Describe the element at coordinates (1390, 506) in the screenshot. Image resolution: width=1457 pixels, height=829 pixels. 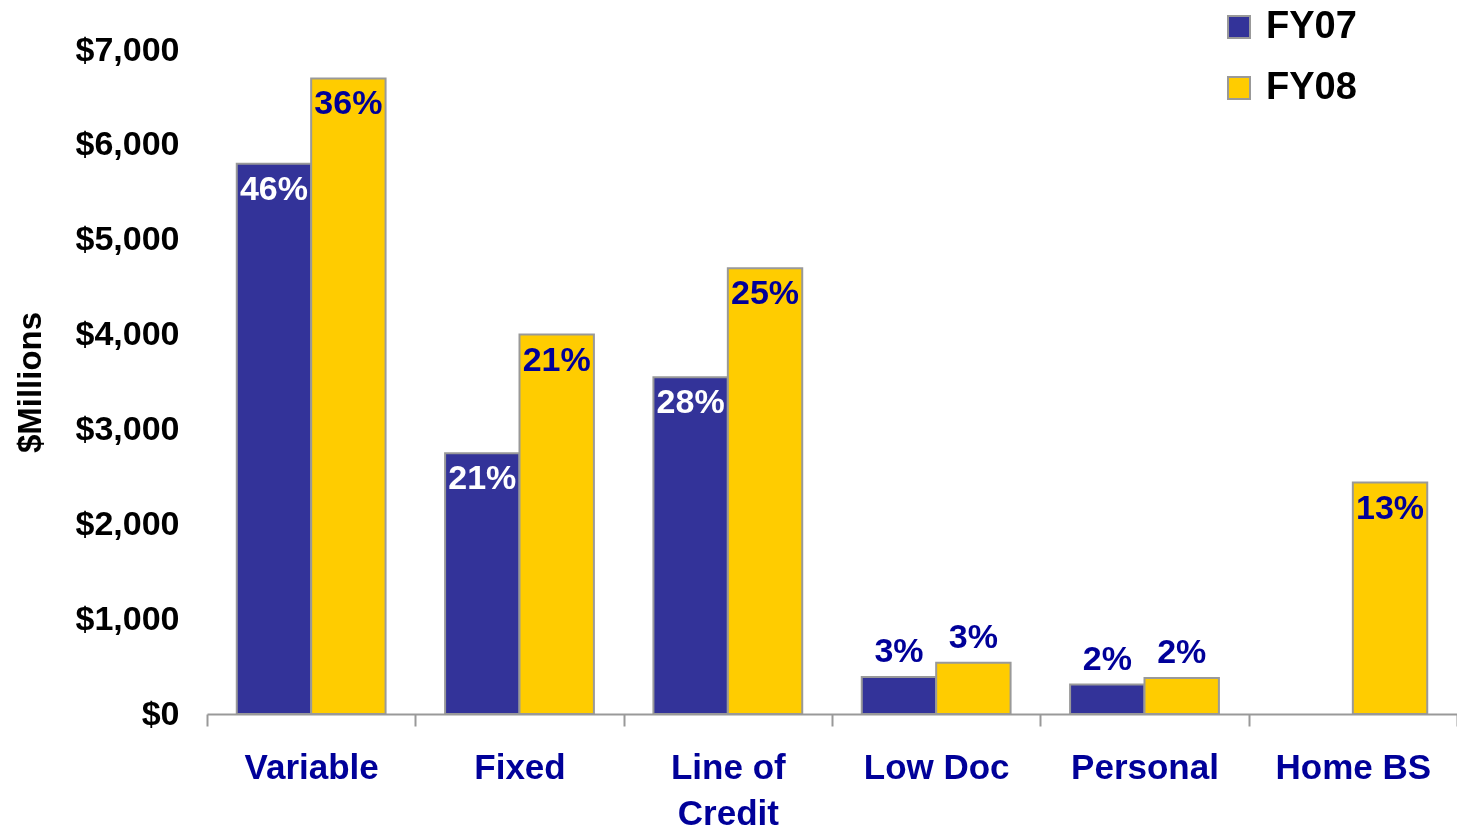
I see `annotation: 13%` at that location.